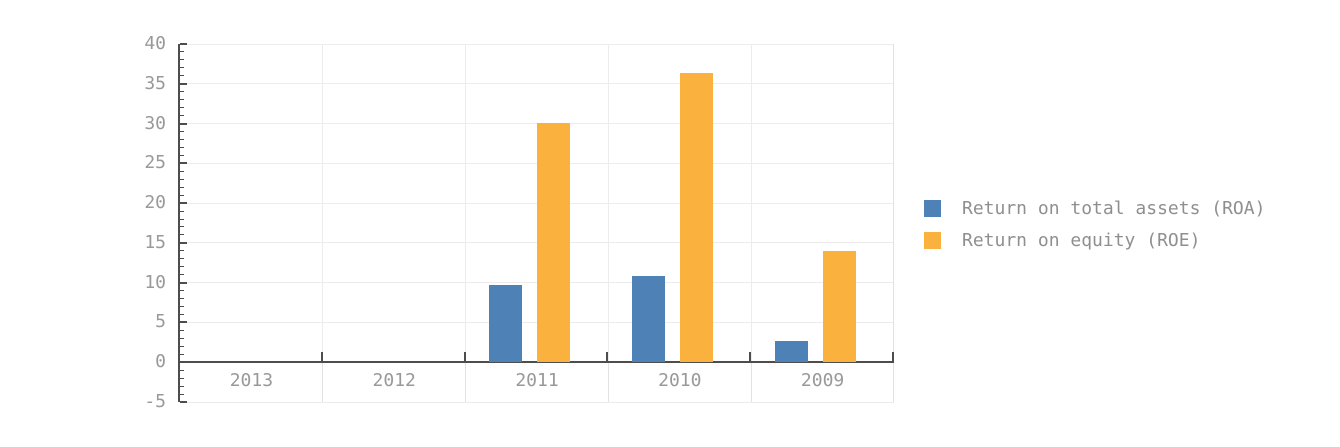 This screenshot has width=1340, height=447. Describe the element at coordinates (155, 203) in the screenshot. I see `y-axis-label-20: 20` at that location.